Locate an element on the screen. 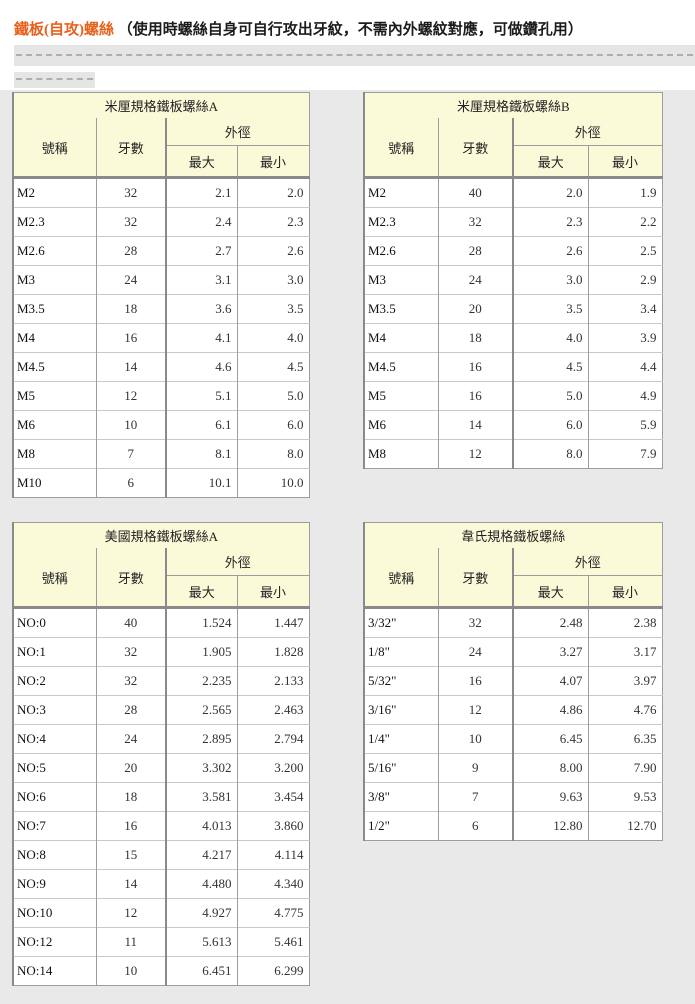 The image size is (695, 1004). cell-threads: 9 is located at coordinates (476, 768).